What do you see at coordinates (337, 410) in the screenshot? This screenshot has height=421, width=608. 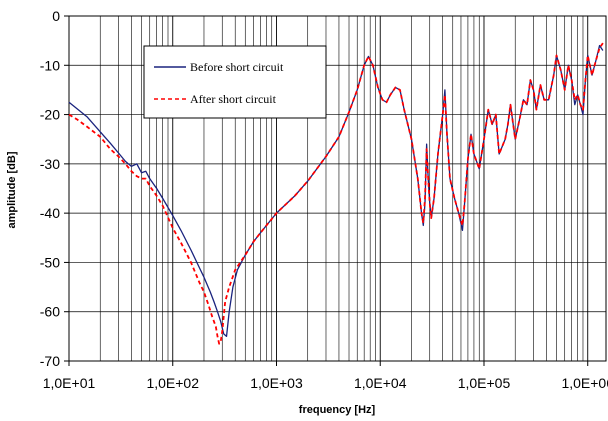 I see `x-axis-title: frequency [Hz]` at bounding box center [337, 410].